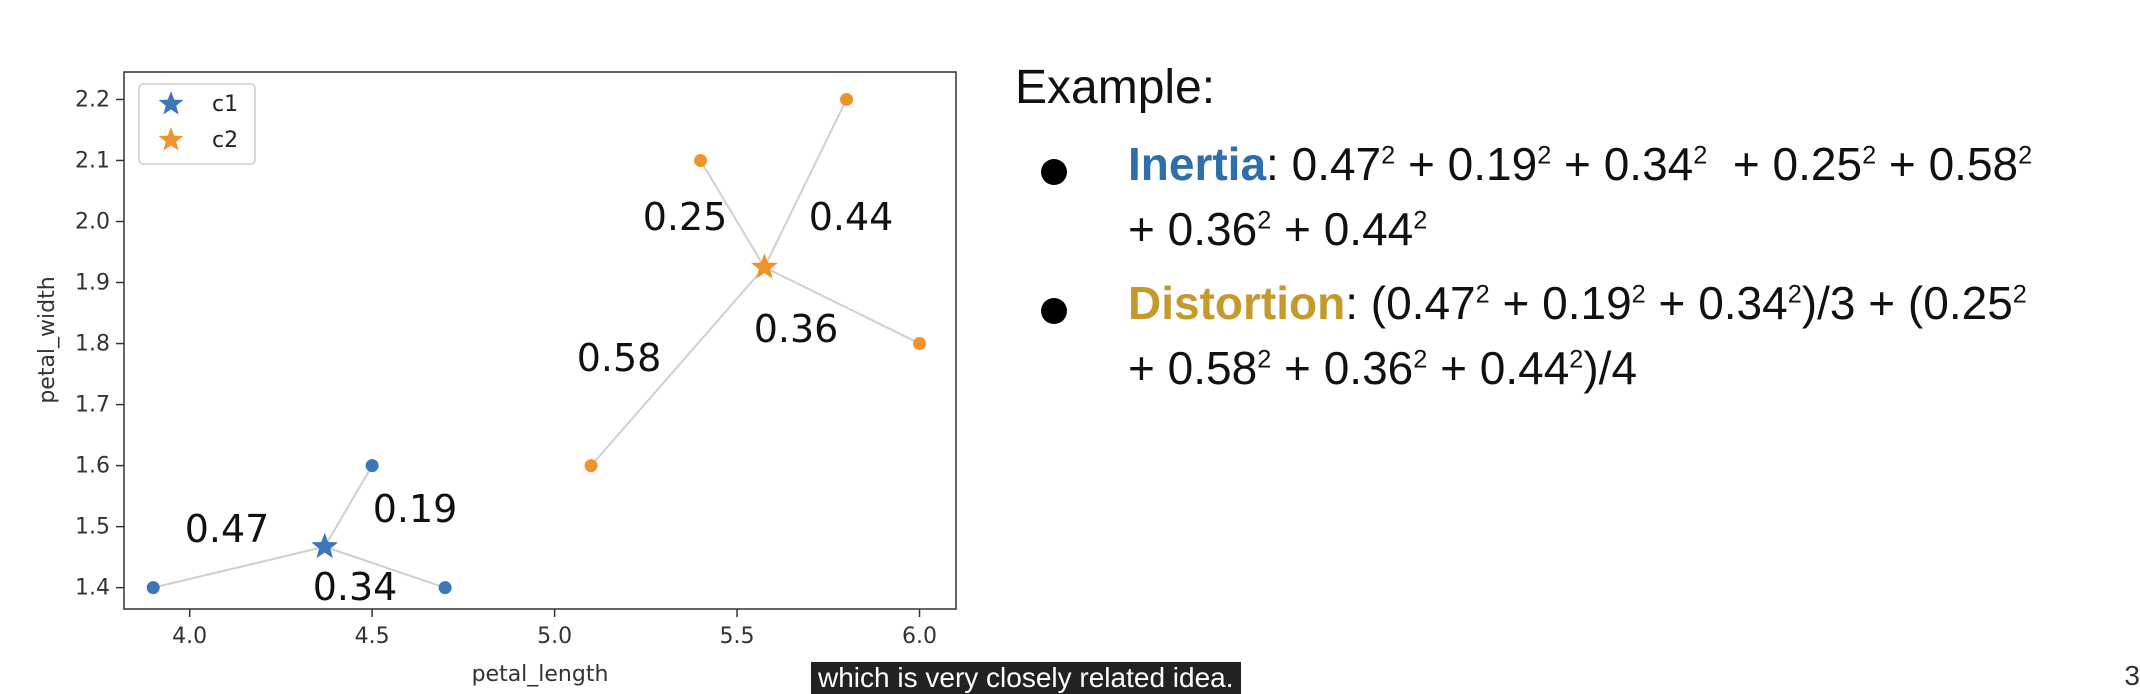 This screenshot has width=2140, height=694. What do you see at coordinates (92, 527) in the screenshot?
I see `y-tick-label: 1.5` at bounding box center [92, 527].